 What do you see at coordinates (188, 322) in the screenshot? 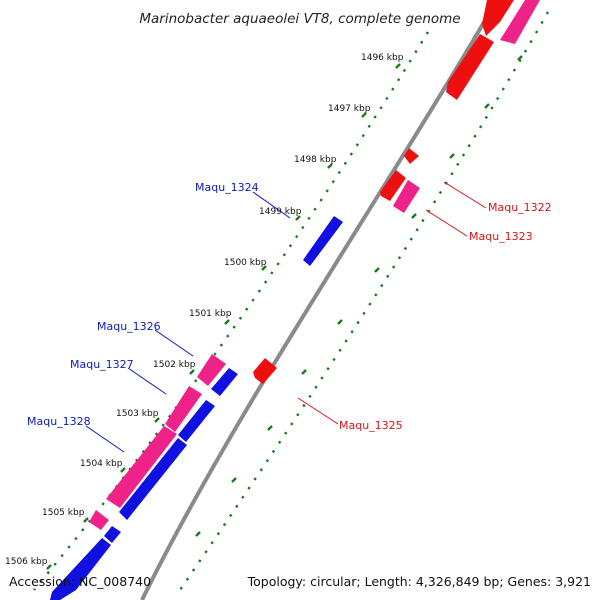
I see `label-leaders-left` at bounding box center [188, 322].